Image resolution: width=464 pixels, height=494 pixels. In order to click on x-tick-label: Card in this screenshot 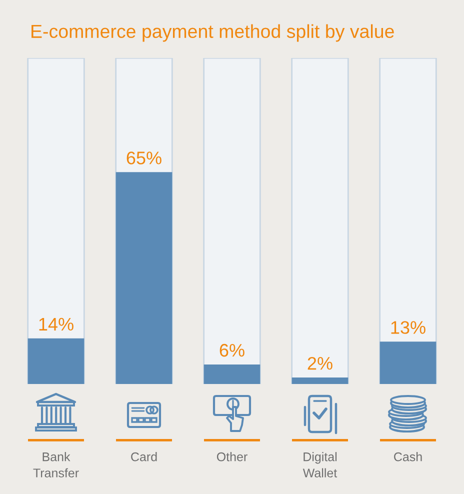, I will do `click(144, 457)`.